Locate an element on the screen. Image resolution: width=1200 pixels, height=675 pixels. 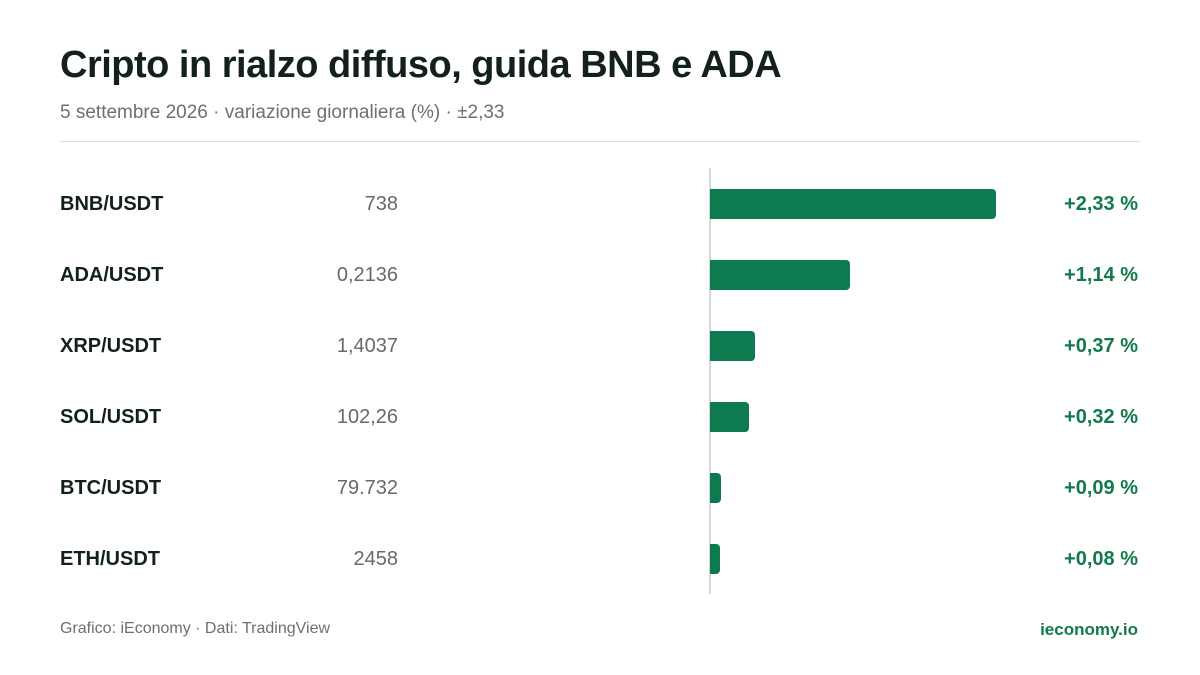
brand-link: ieconomy.io is located at coordinates (1089, 629).